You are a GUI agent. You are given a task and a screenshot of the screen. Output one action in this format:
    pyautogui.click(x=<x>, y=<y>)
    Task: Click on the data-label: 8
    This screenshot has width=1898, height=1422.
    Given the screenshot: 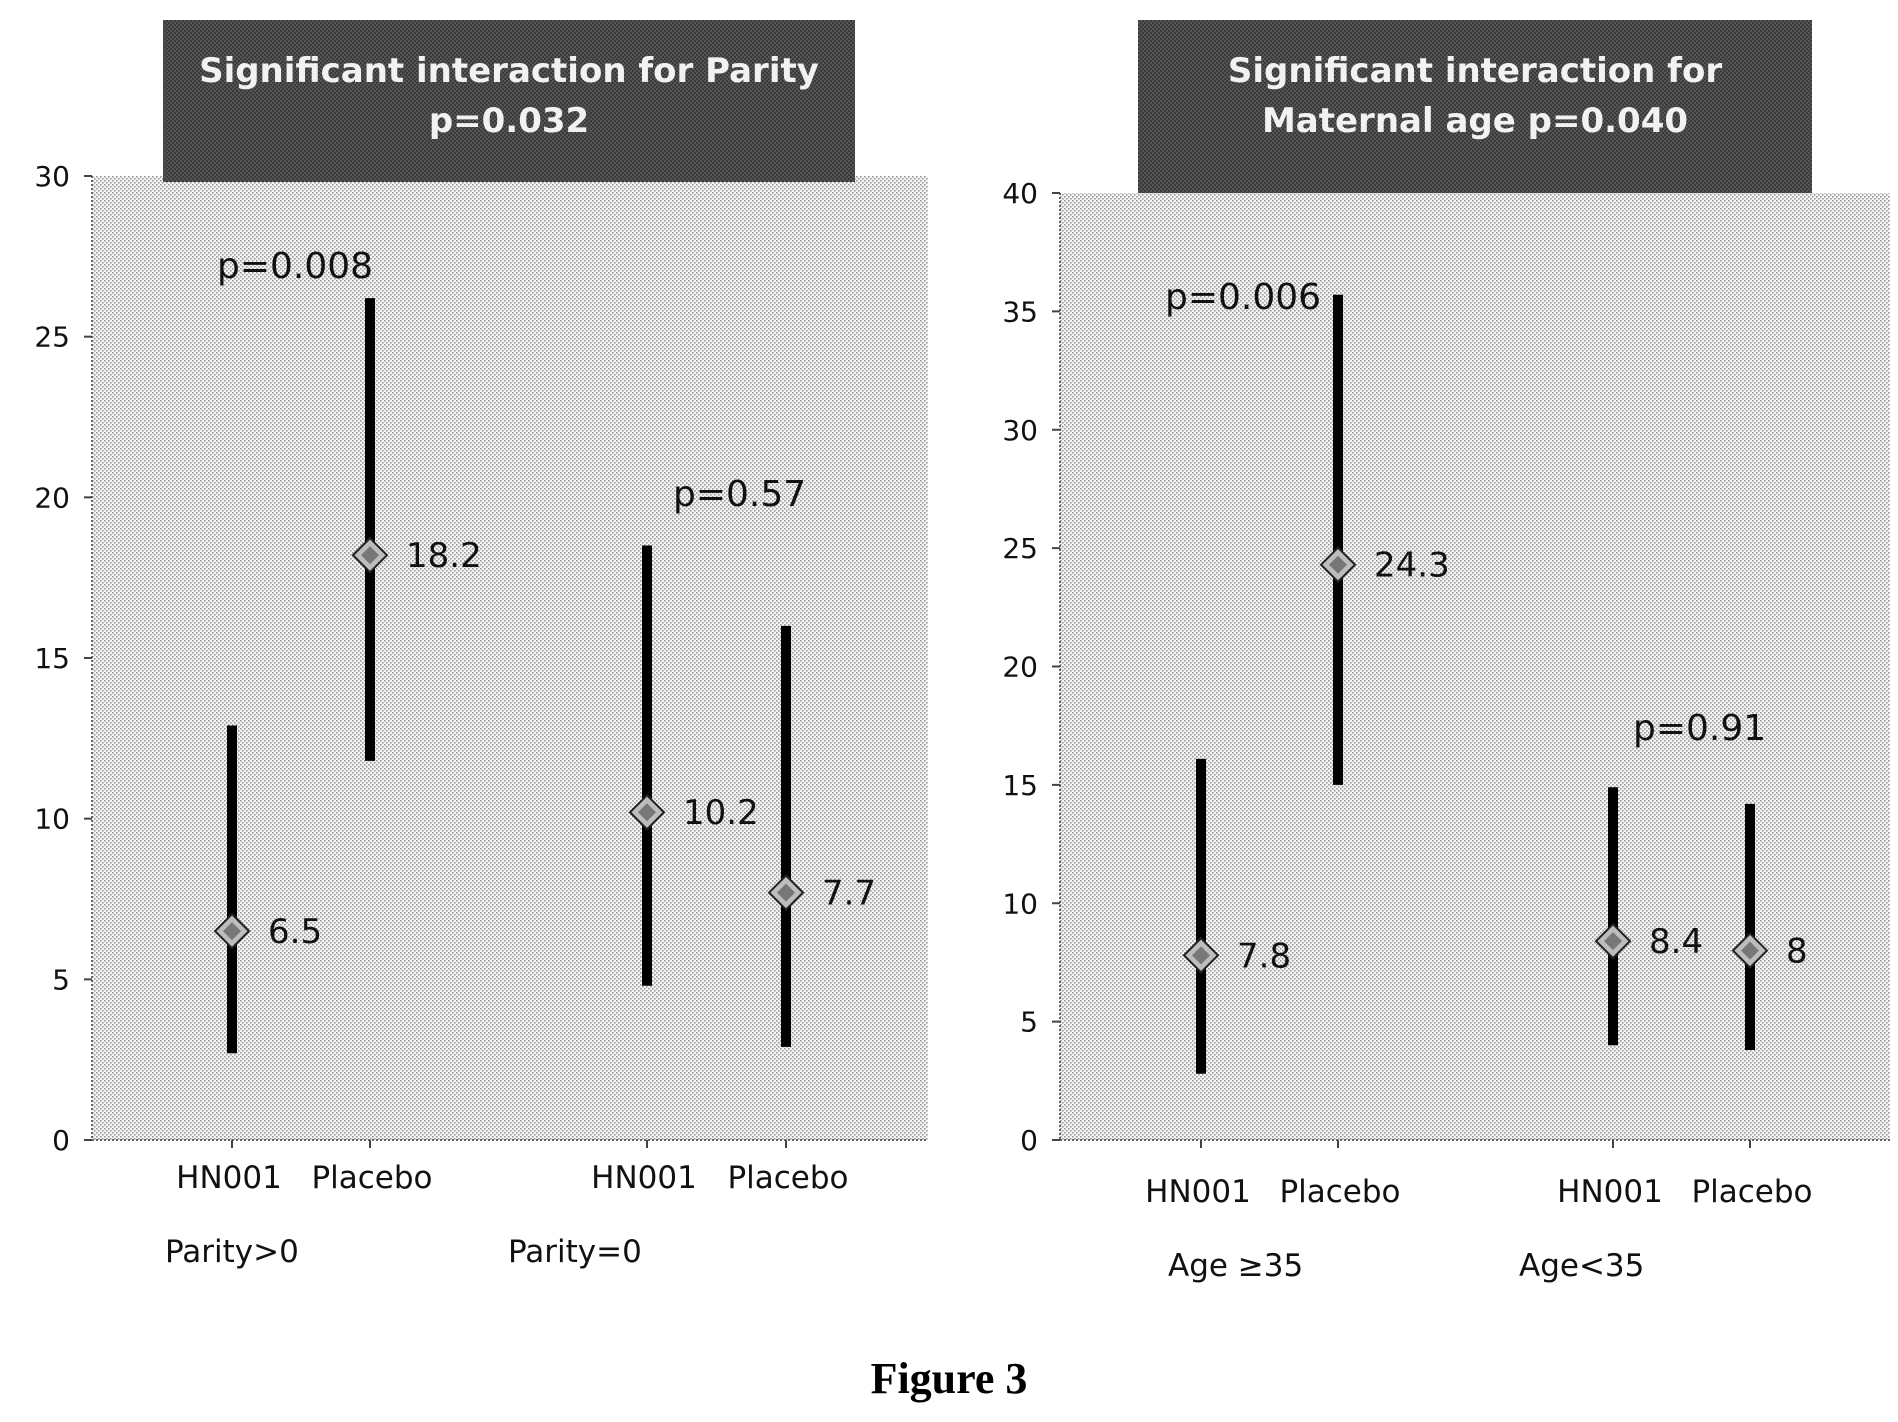 What is the action you would take?
    pyautogui.click(x=1797, y=952)
    